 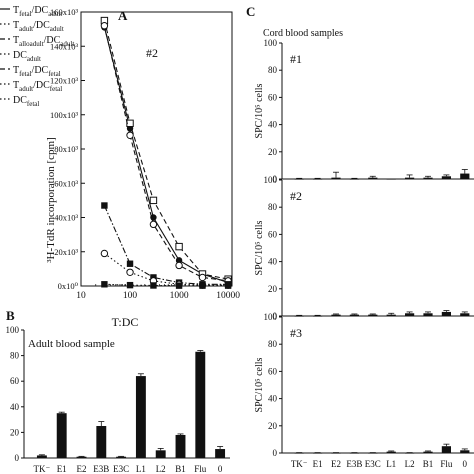 I want to click on panel-b-ytick-label-1: 20, so click(x=15, y=432).